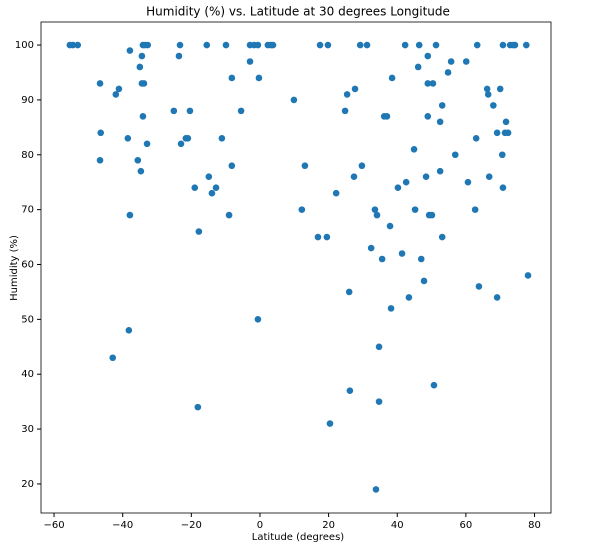 The width and height of the screenshot is (602, 553). Describe the element at coordinates (191, 525) in the screenshot. I see `x-tick-label: −20` at that location.